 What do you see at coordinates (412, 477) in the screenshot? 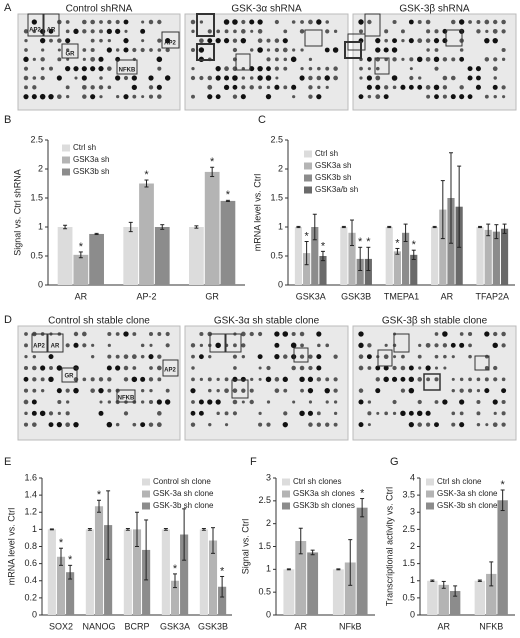
I see `y-tick-label: 4` at bounding box center [412, 477].